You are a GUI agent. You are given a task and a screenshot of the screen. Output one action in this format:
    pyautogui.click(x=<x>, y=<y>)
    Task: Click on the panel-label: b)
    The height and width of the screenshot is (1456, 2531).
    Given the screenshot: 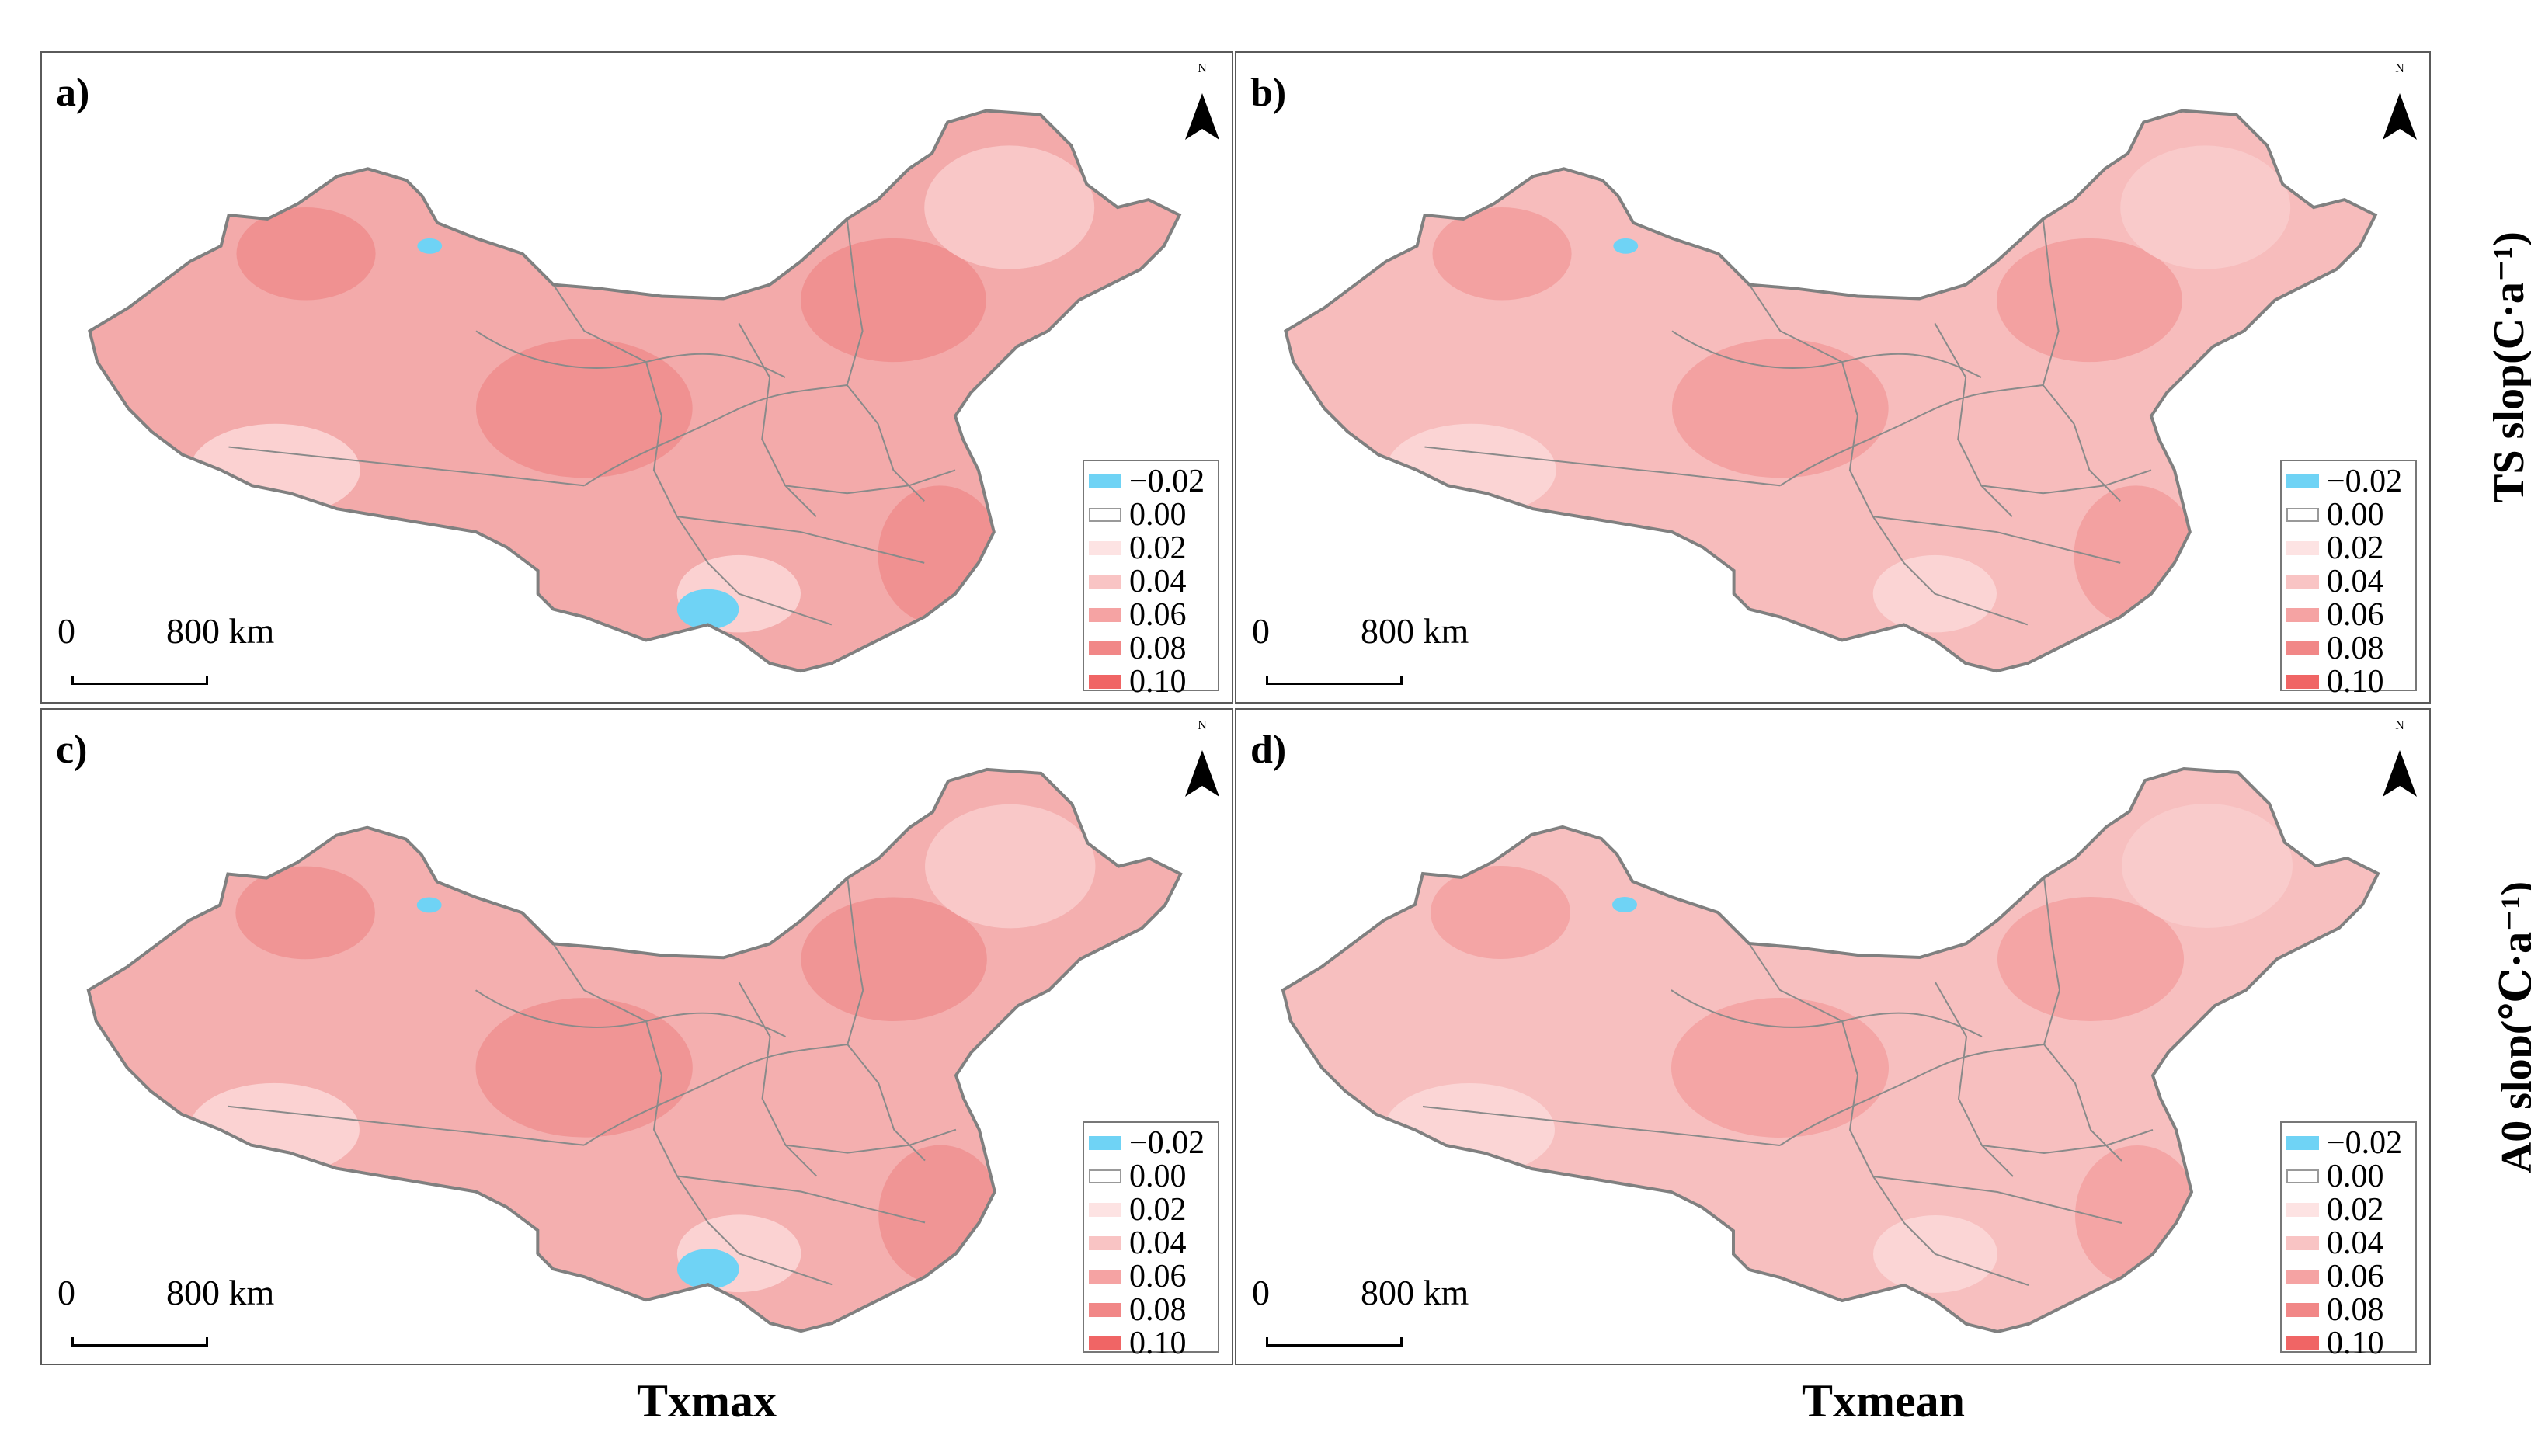 What is the action you would take?
    pyautogui.click(x=1268, y=93)
    